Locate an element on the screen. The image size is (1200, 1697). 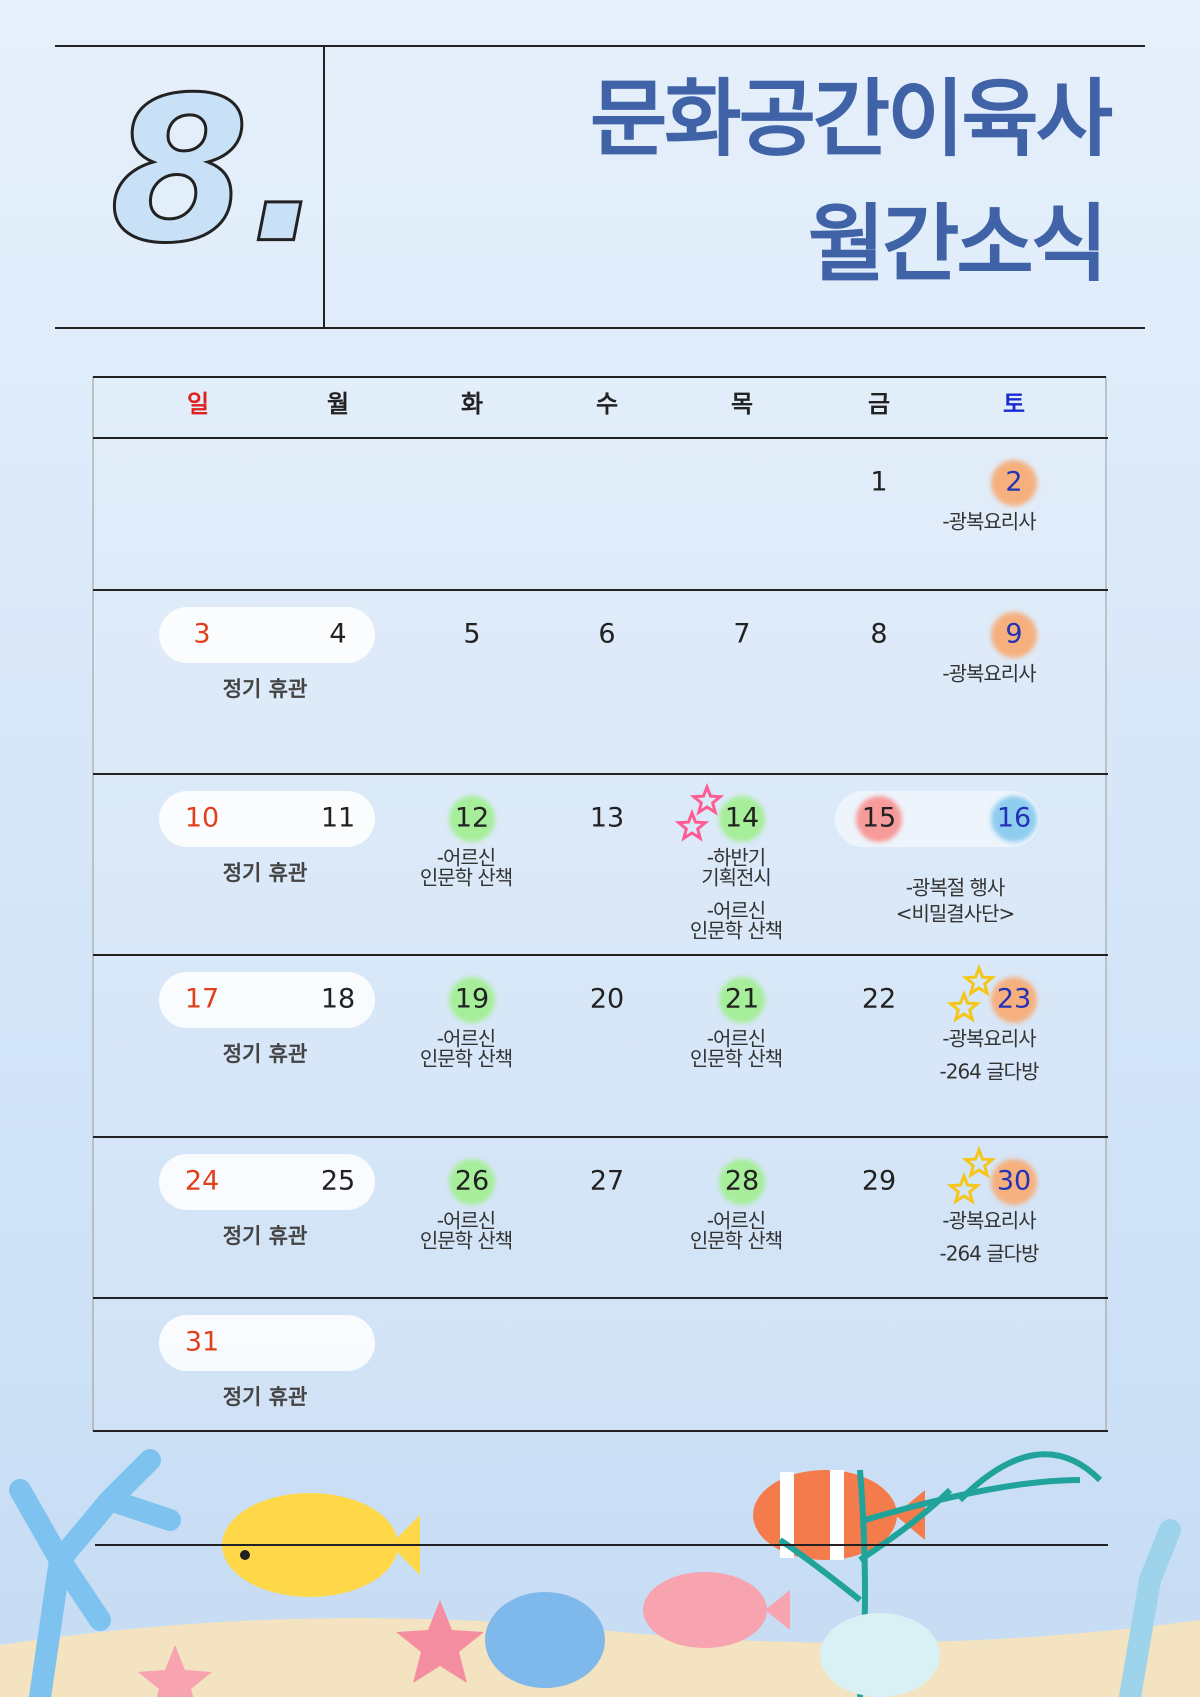
day-number: 11 is located at coordinates (338, 818).